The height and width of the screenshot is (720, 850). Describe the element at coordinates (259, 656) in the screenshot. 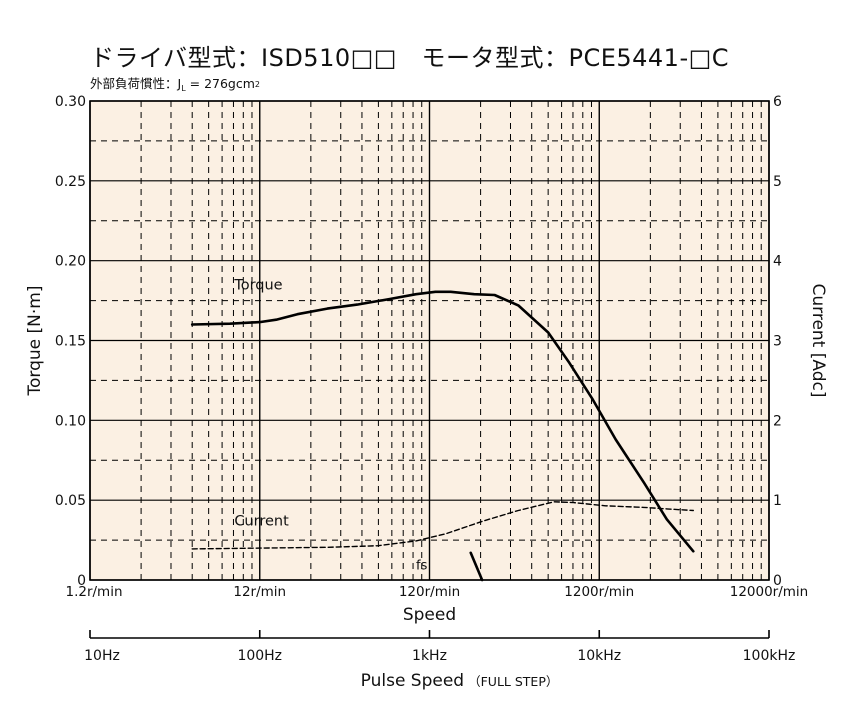

I see `x2-tick-label: 100Hz` at that location.